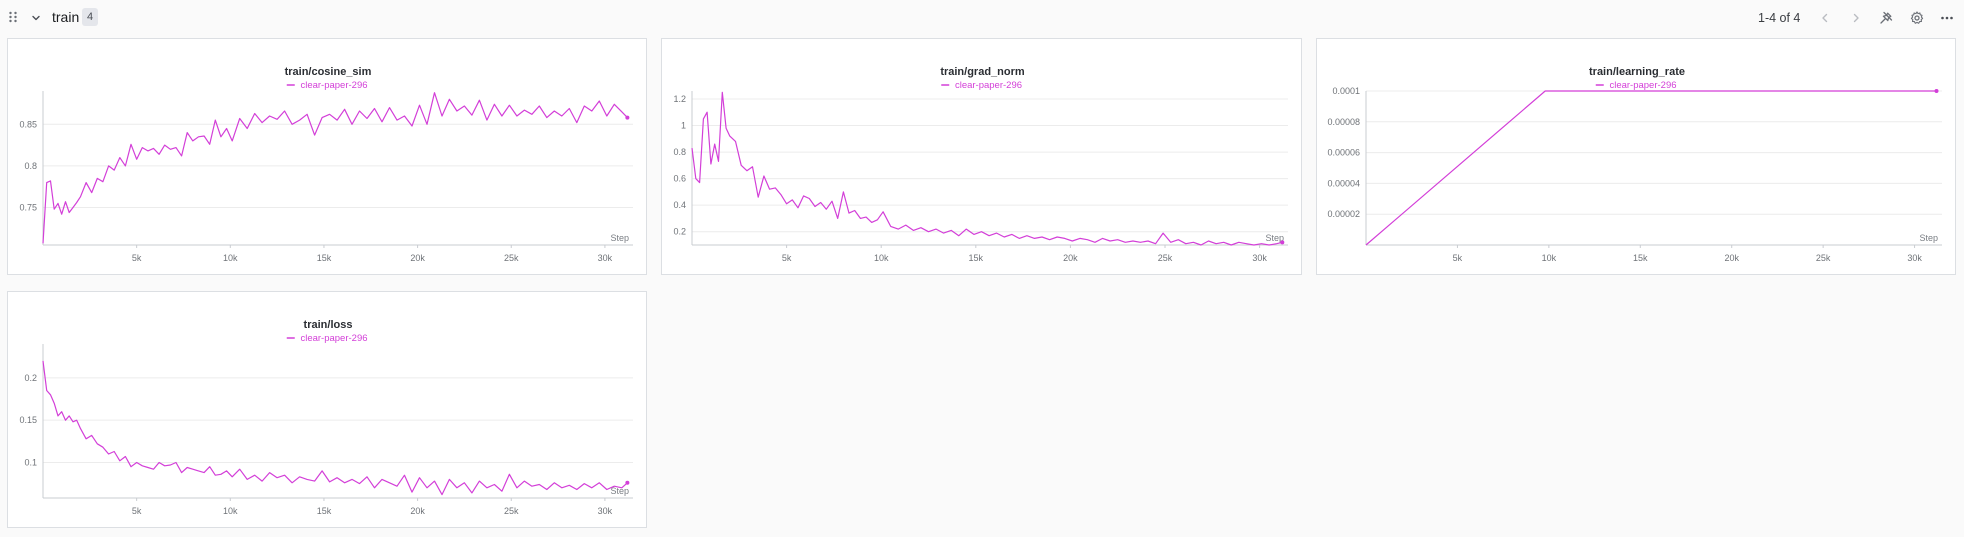 The image size is (1964, 537). Describe the element at coordinates (1343, 183) in the screenshot. I see `y-tick-label: 0.00004` at that location.